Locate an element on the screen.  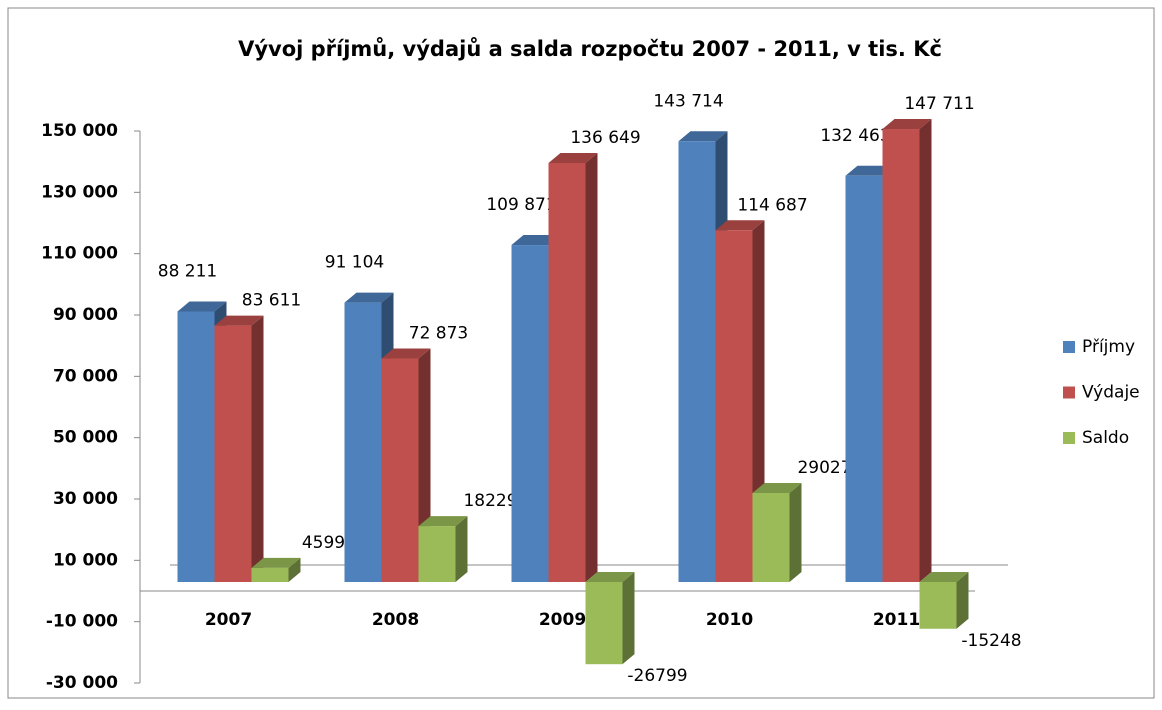
legend-label: Příjmy is located at coordinates (1108, 347).